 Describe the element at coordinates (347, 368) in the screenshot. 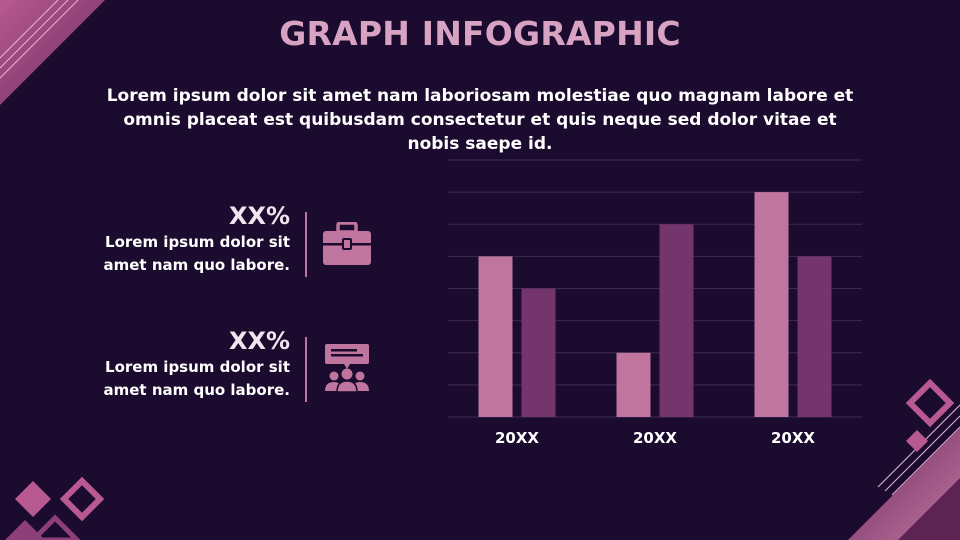

I see `team-presentation-icon` at that location.